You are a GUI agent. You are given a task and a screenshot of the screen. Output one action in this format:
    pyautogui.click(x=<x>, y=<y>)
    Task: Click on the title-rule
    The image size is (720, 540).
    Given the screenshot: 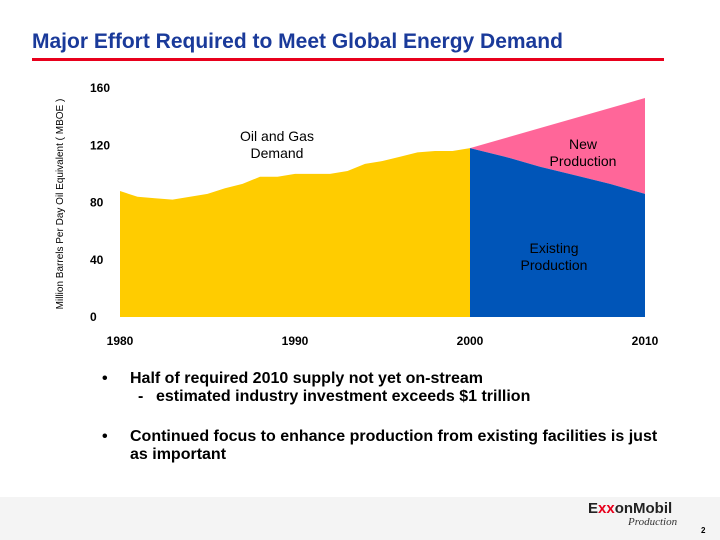 What is the action you would take?
    pyautogui.click(x=348, y=59)
    